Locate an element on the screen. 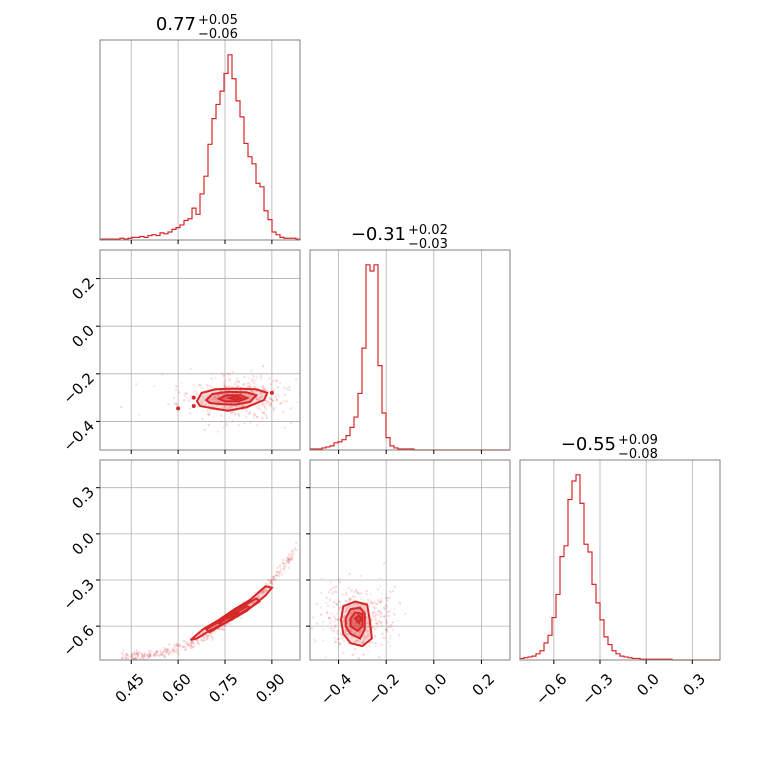 This screenshot has width=760, height=760. x-tick-label: 0.75 is located at coordinates (223, 688).